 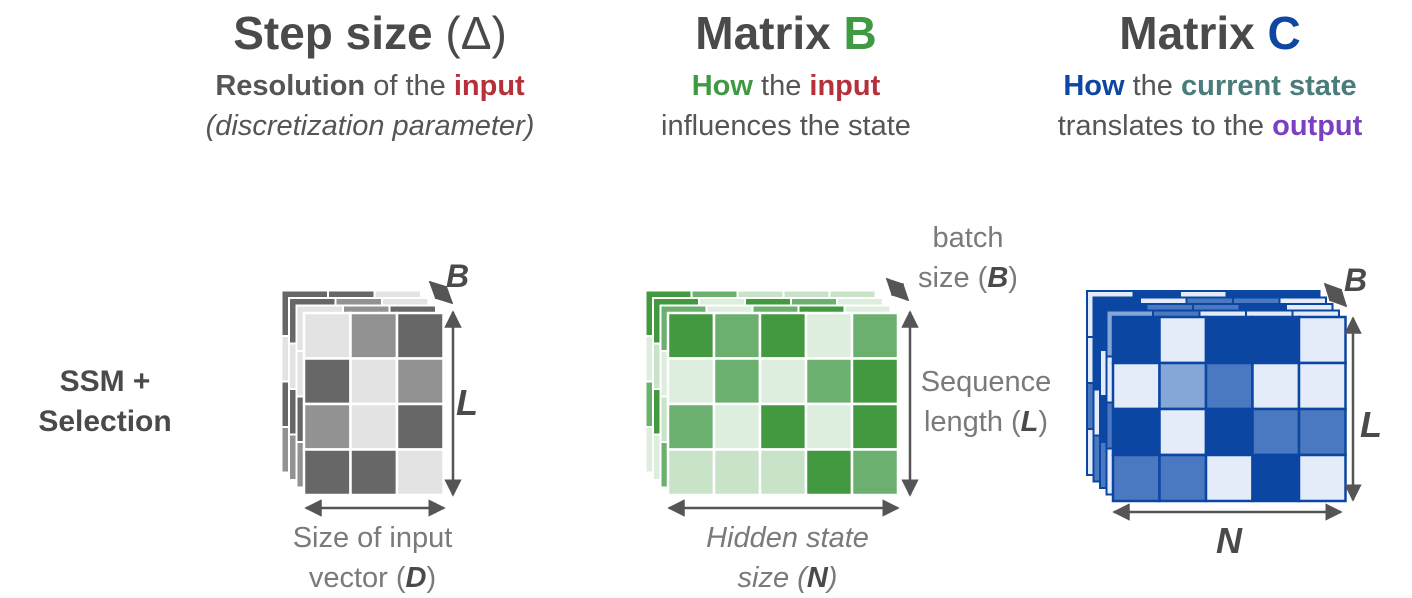 I want to click on matrix-b-title-main: Matrix, so click(x=763, y=33).